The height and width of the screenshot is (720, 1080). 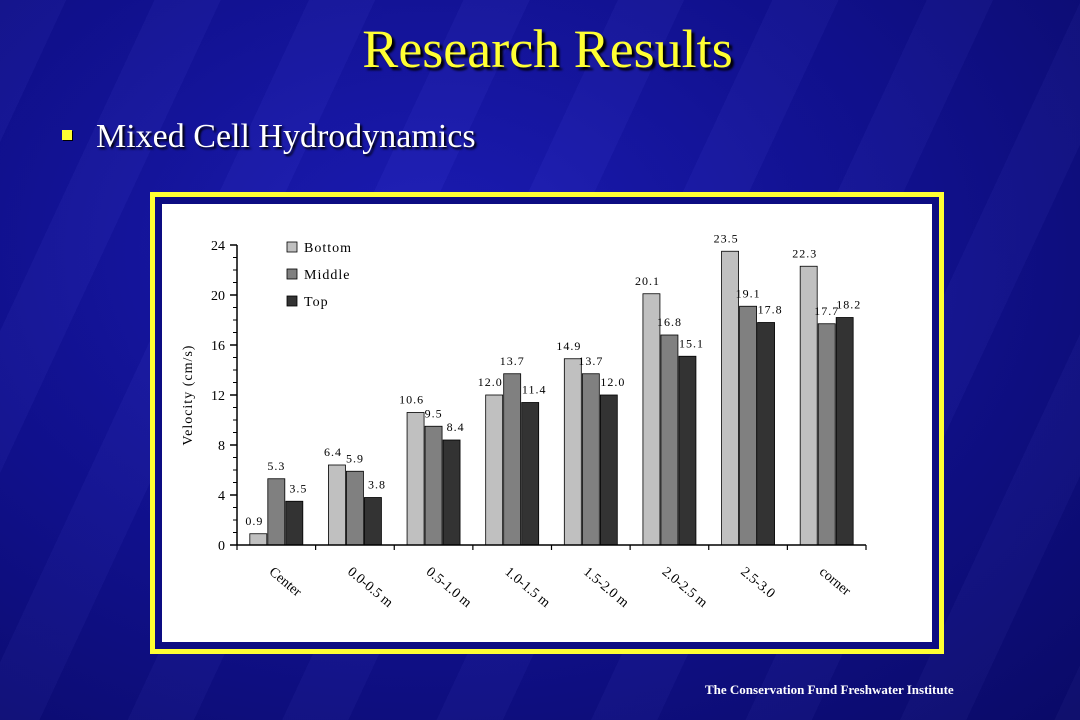 What do you see at coordinates (456, 427) in the screenshot?
I see `data-label: 8.4` at bounding box center [456, 427].